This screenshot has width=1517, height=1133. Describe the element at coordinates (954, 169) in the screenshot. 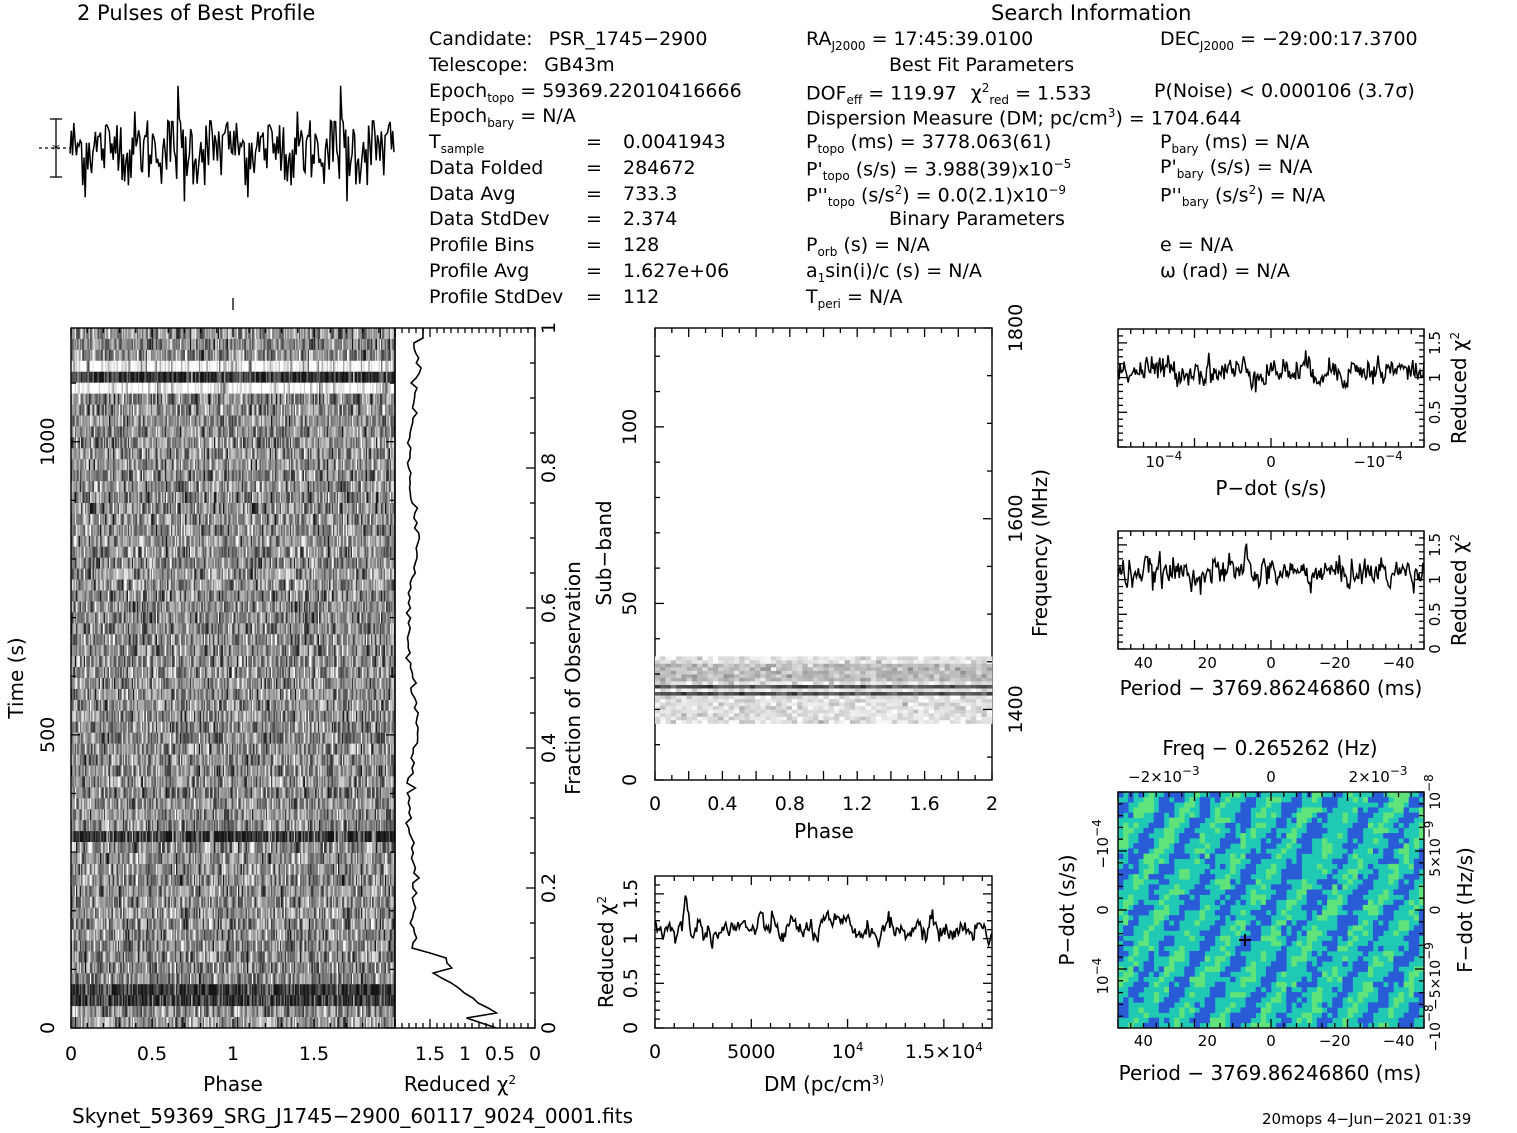

I see `pdtopo-value: (s/s) = 3.988(39)x10` at that location.